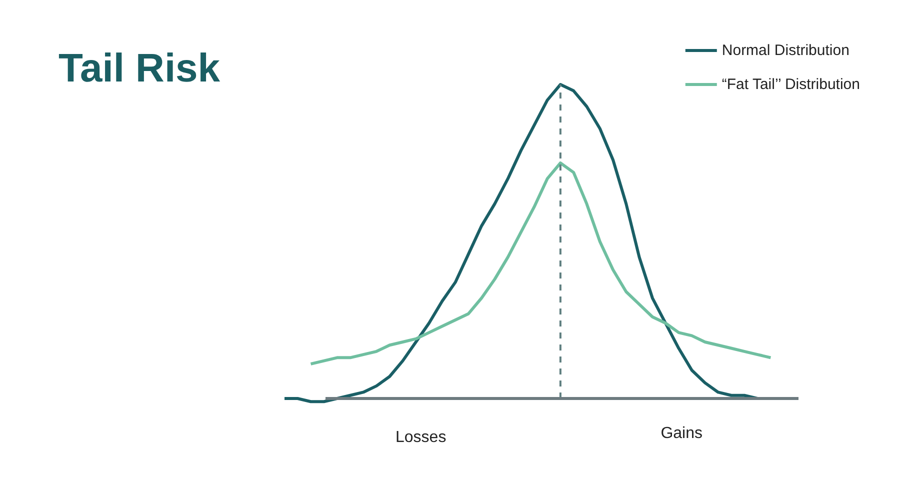  Describe the element at coordinates (139, 68) in the screenshot. I see `chart-title: Tail Risk` at that location.